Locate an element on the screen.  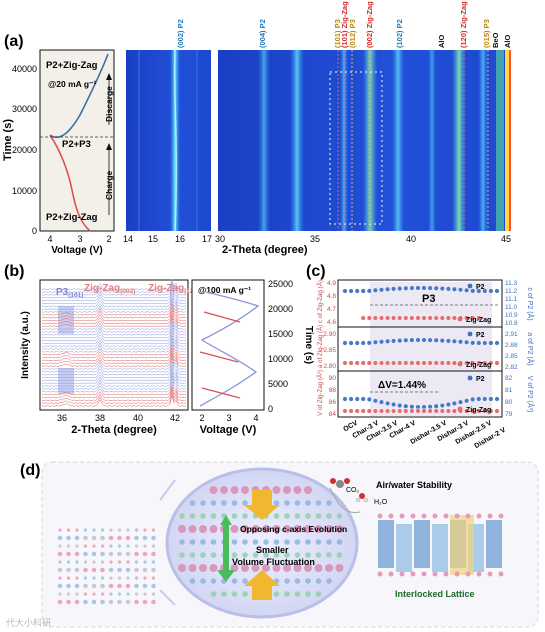
b-vxtick-1: 3 is located at coordinates (228, 418).